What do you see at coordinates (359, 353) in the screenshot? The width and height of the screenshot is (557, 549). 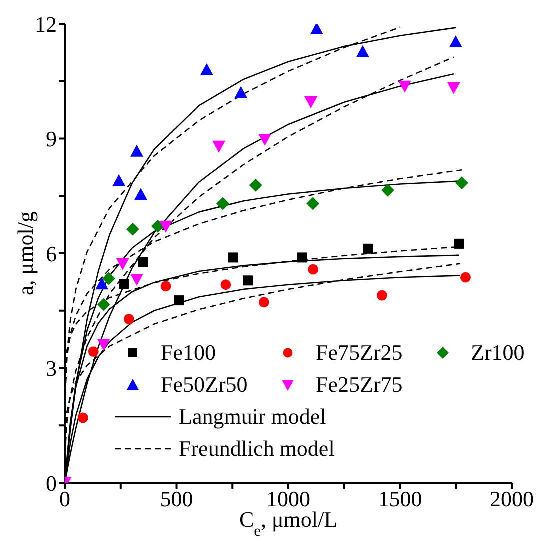 I see `legend-label: Fe75Zr25` at bounding box center [359, 353].